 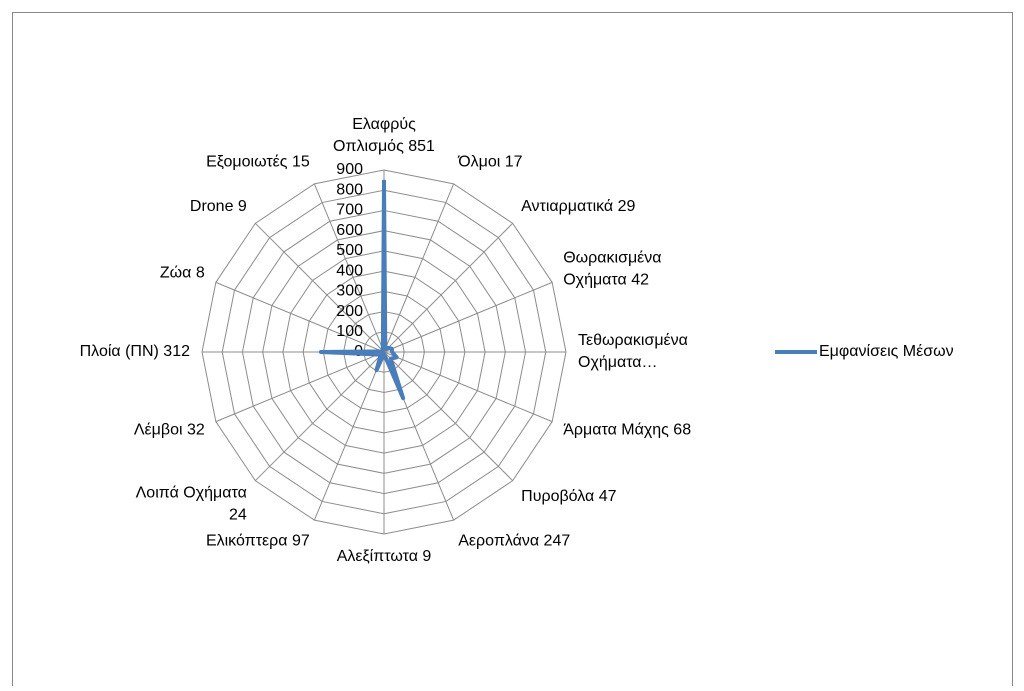 I want to click on series-line, so click(x=362, y=290).